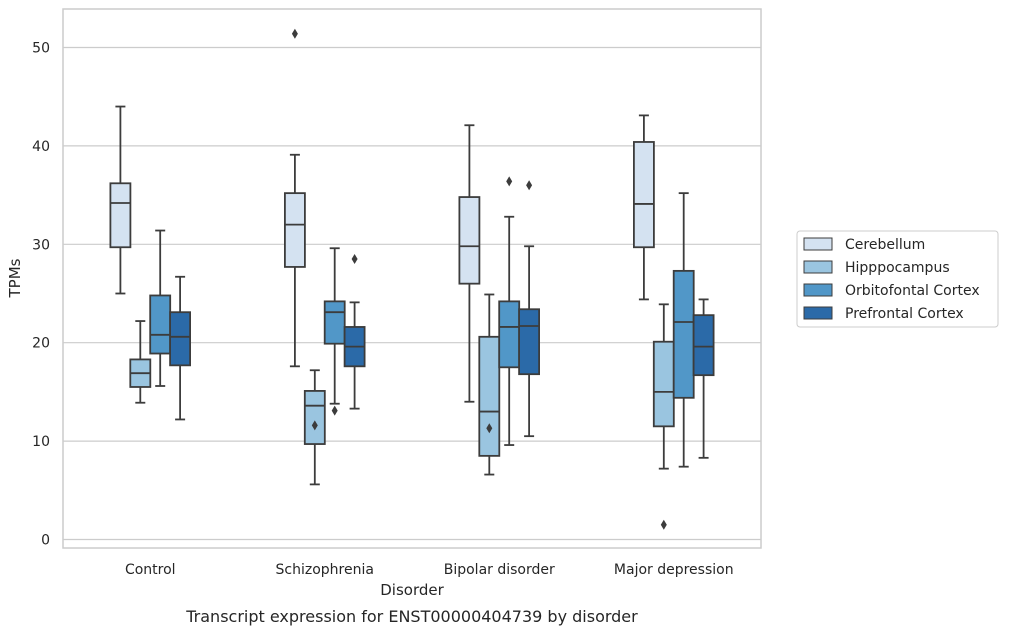 The image size is (1009, 634). I want to click on x-tick-label: Bipolar disorder, so click(499, 570).